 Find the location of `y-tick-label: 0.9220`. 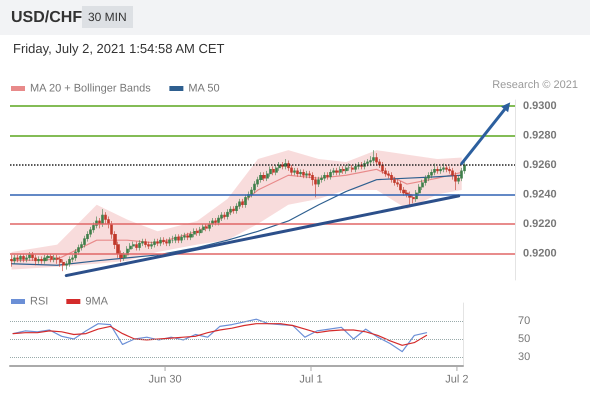

y-tick-label: 0.9220 is located at coordinates (540, 224).